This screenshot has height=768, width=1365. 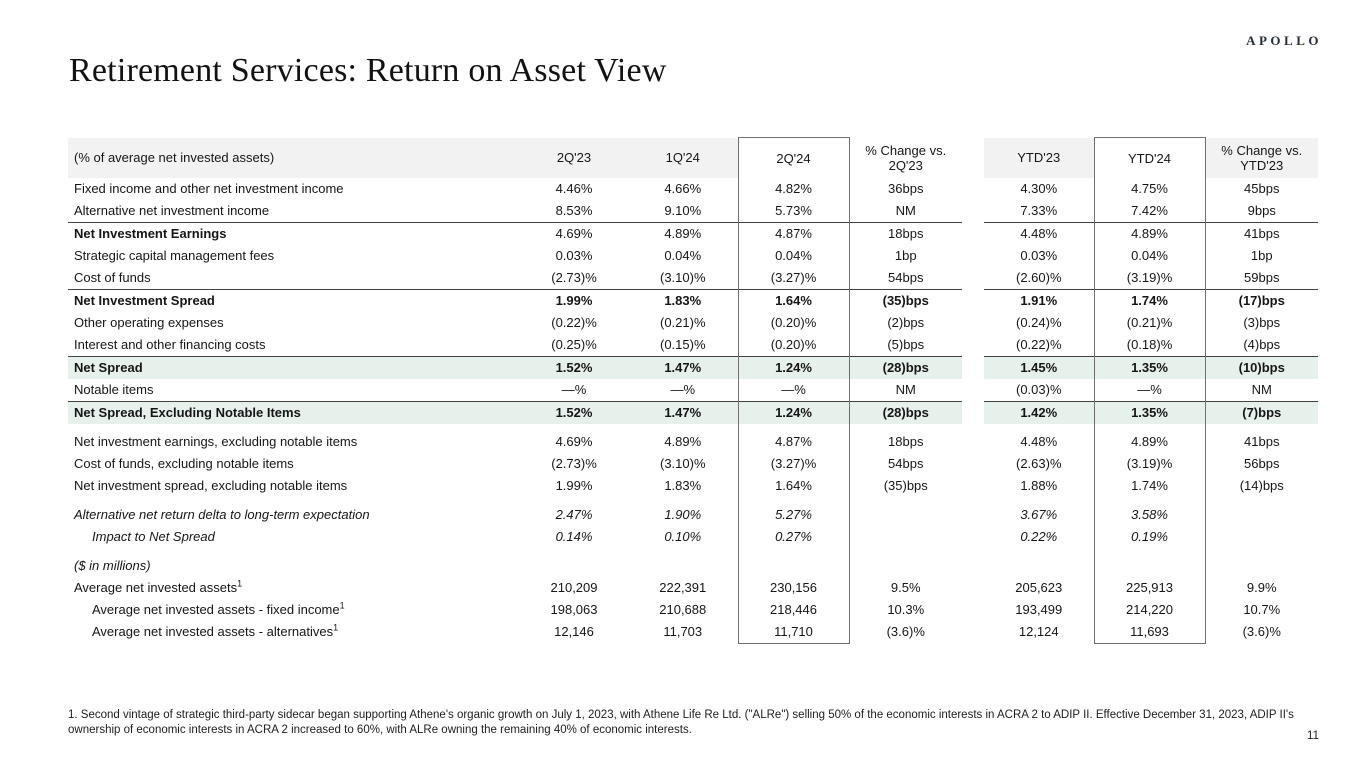 I want to click on value-cell: 3.67%, so click(x=1039, y=514).